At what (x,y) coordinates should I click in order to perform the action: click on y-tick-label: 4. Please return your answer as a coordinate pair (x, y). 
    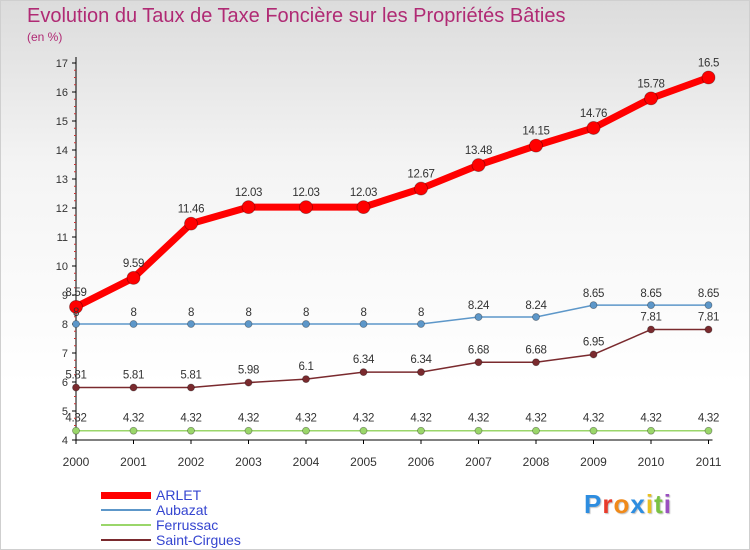
    Looking at the image, I should click on (65, 441).